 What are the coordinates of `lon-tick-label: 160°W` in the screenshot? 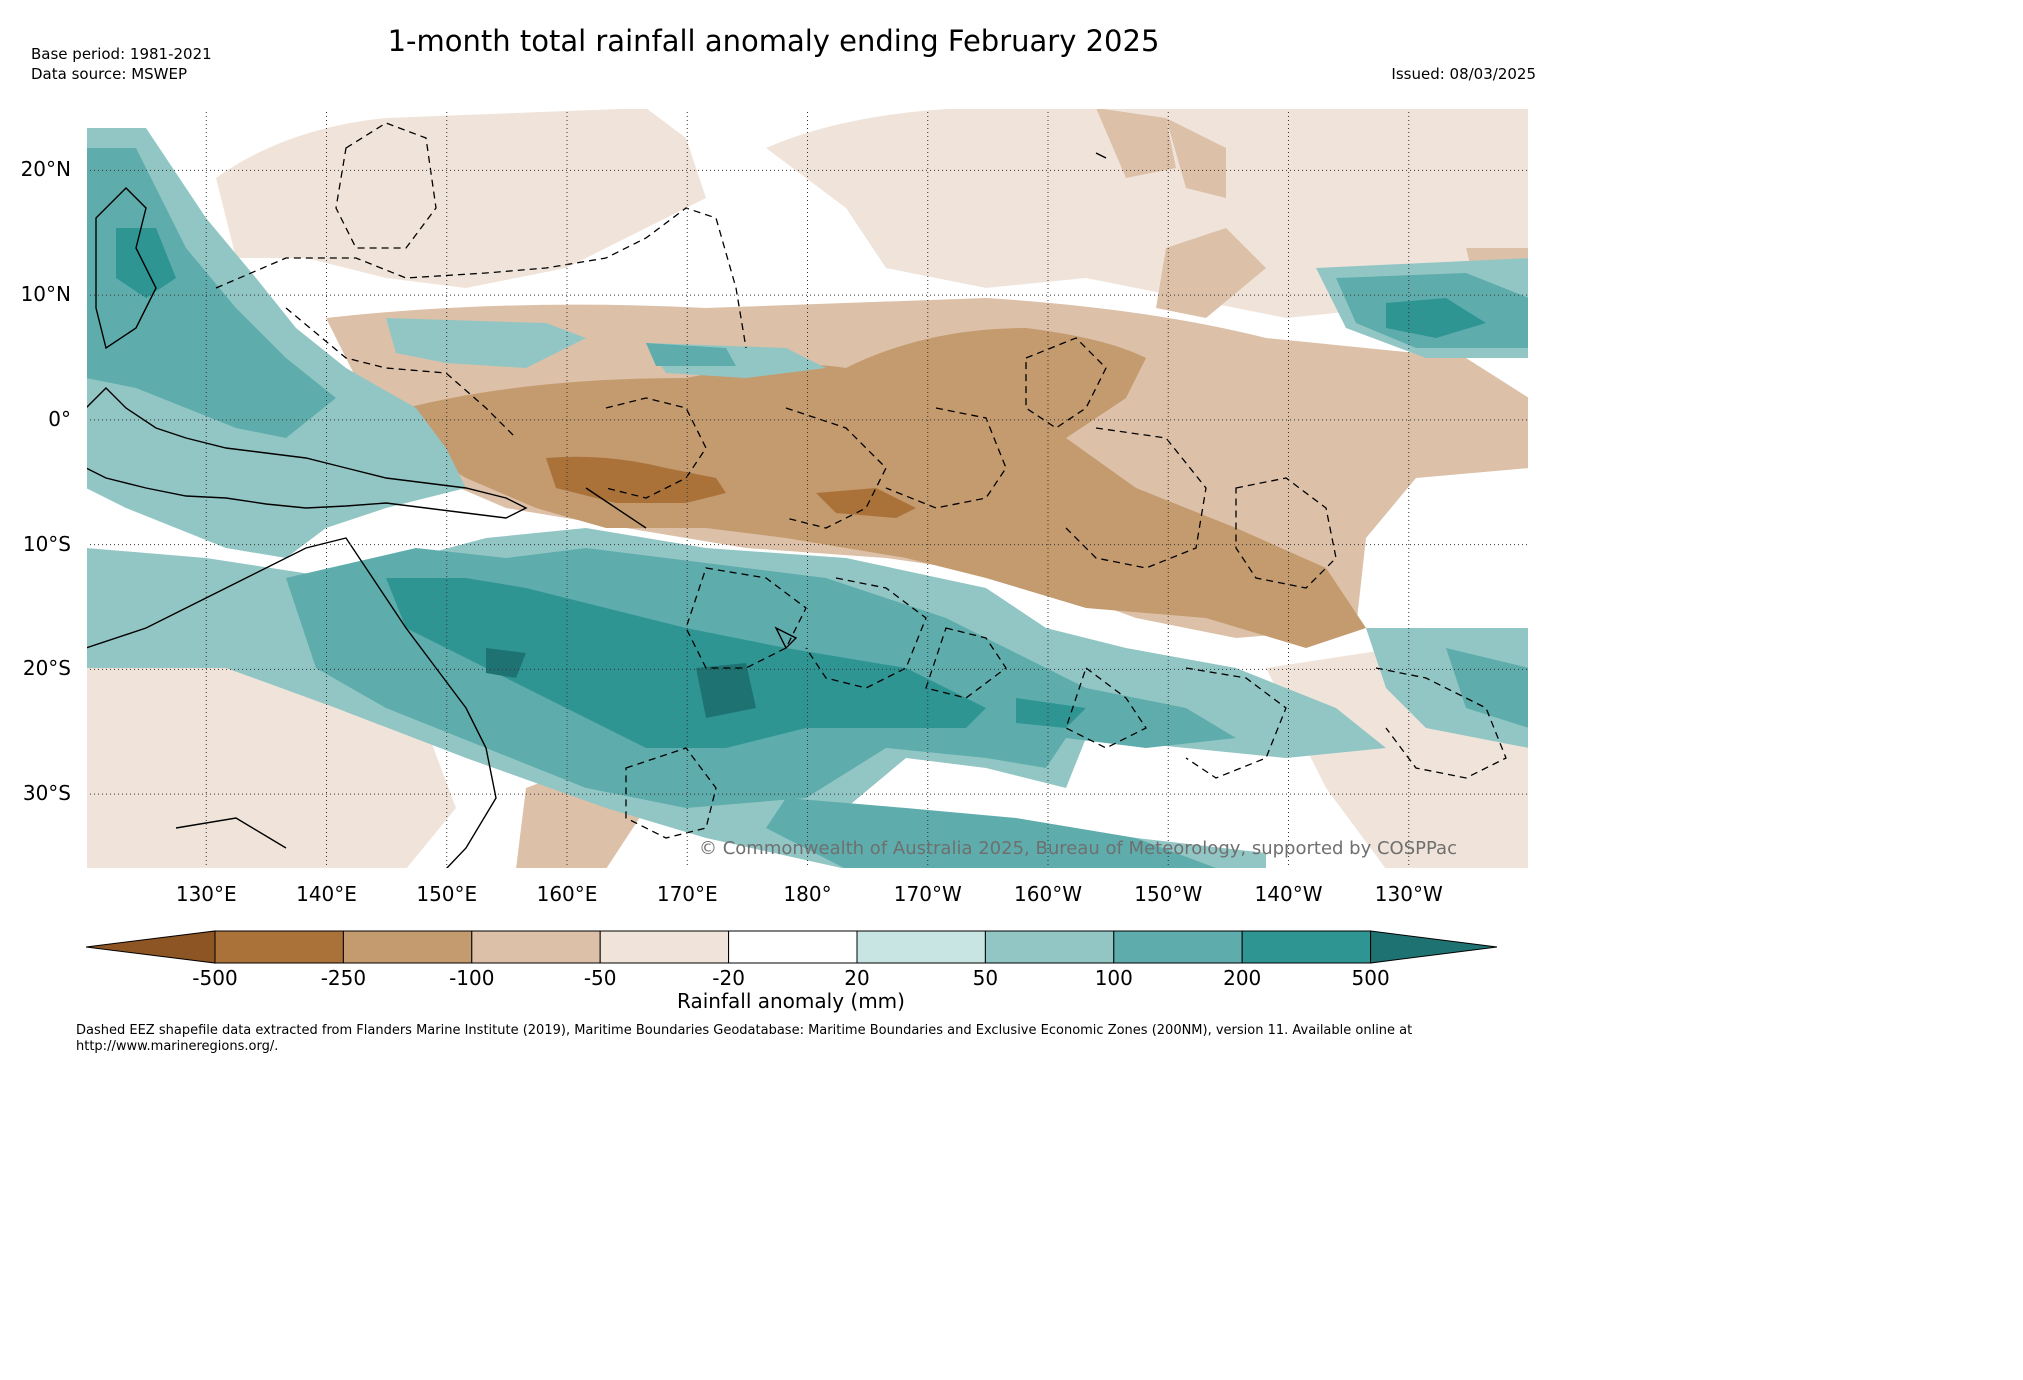 It's located at (1048, 894).